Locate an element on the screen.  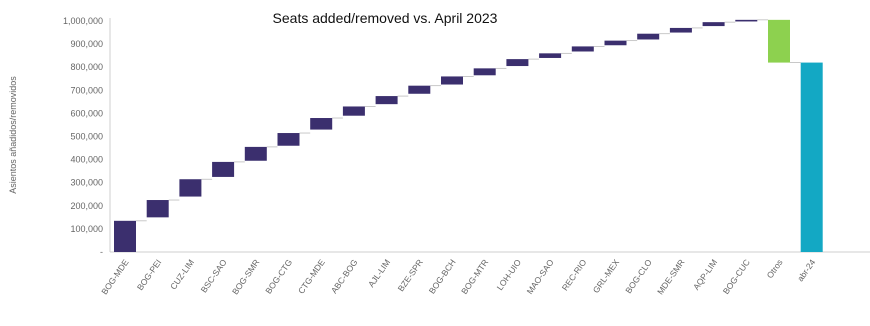
x-tick-label: abr-24 is located at coordinates (806, 270).